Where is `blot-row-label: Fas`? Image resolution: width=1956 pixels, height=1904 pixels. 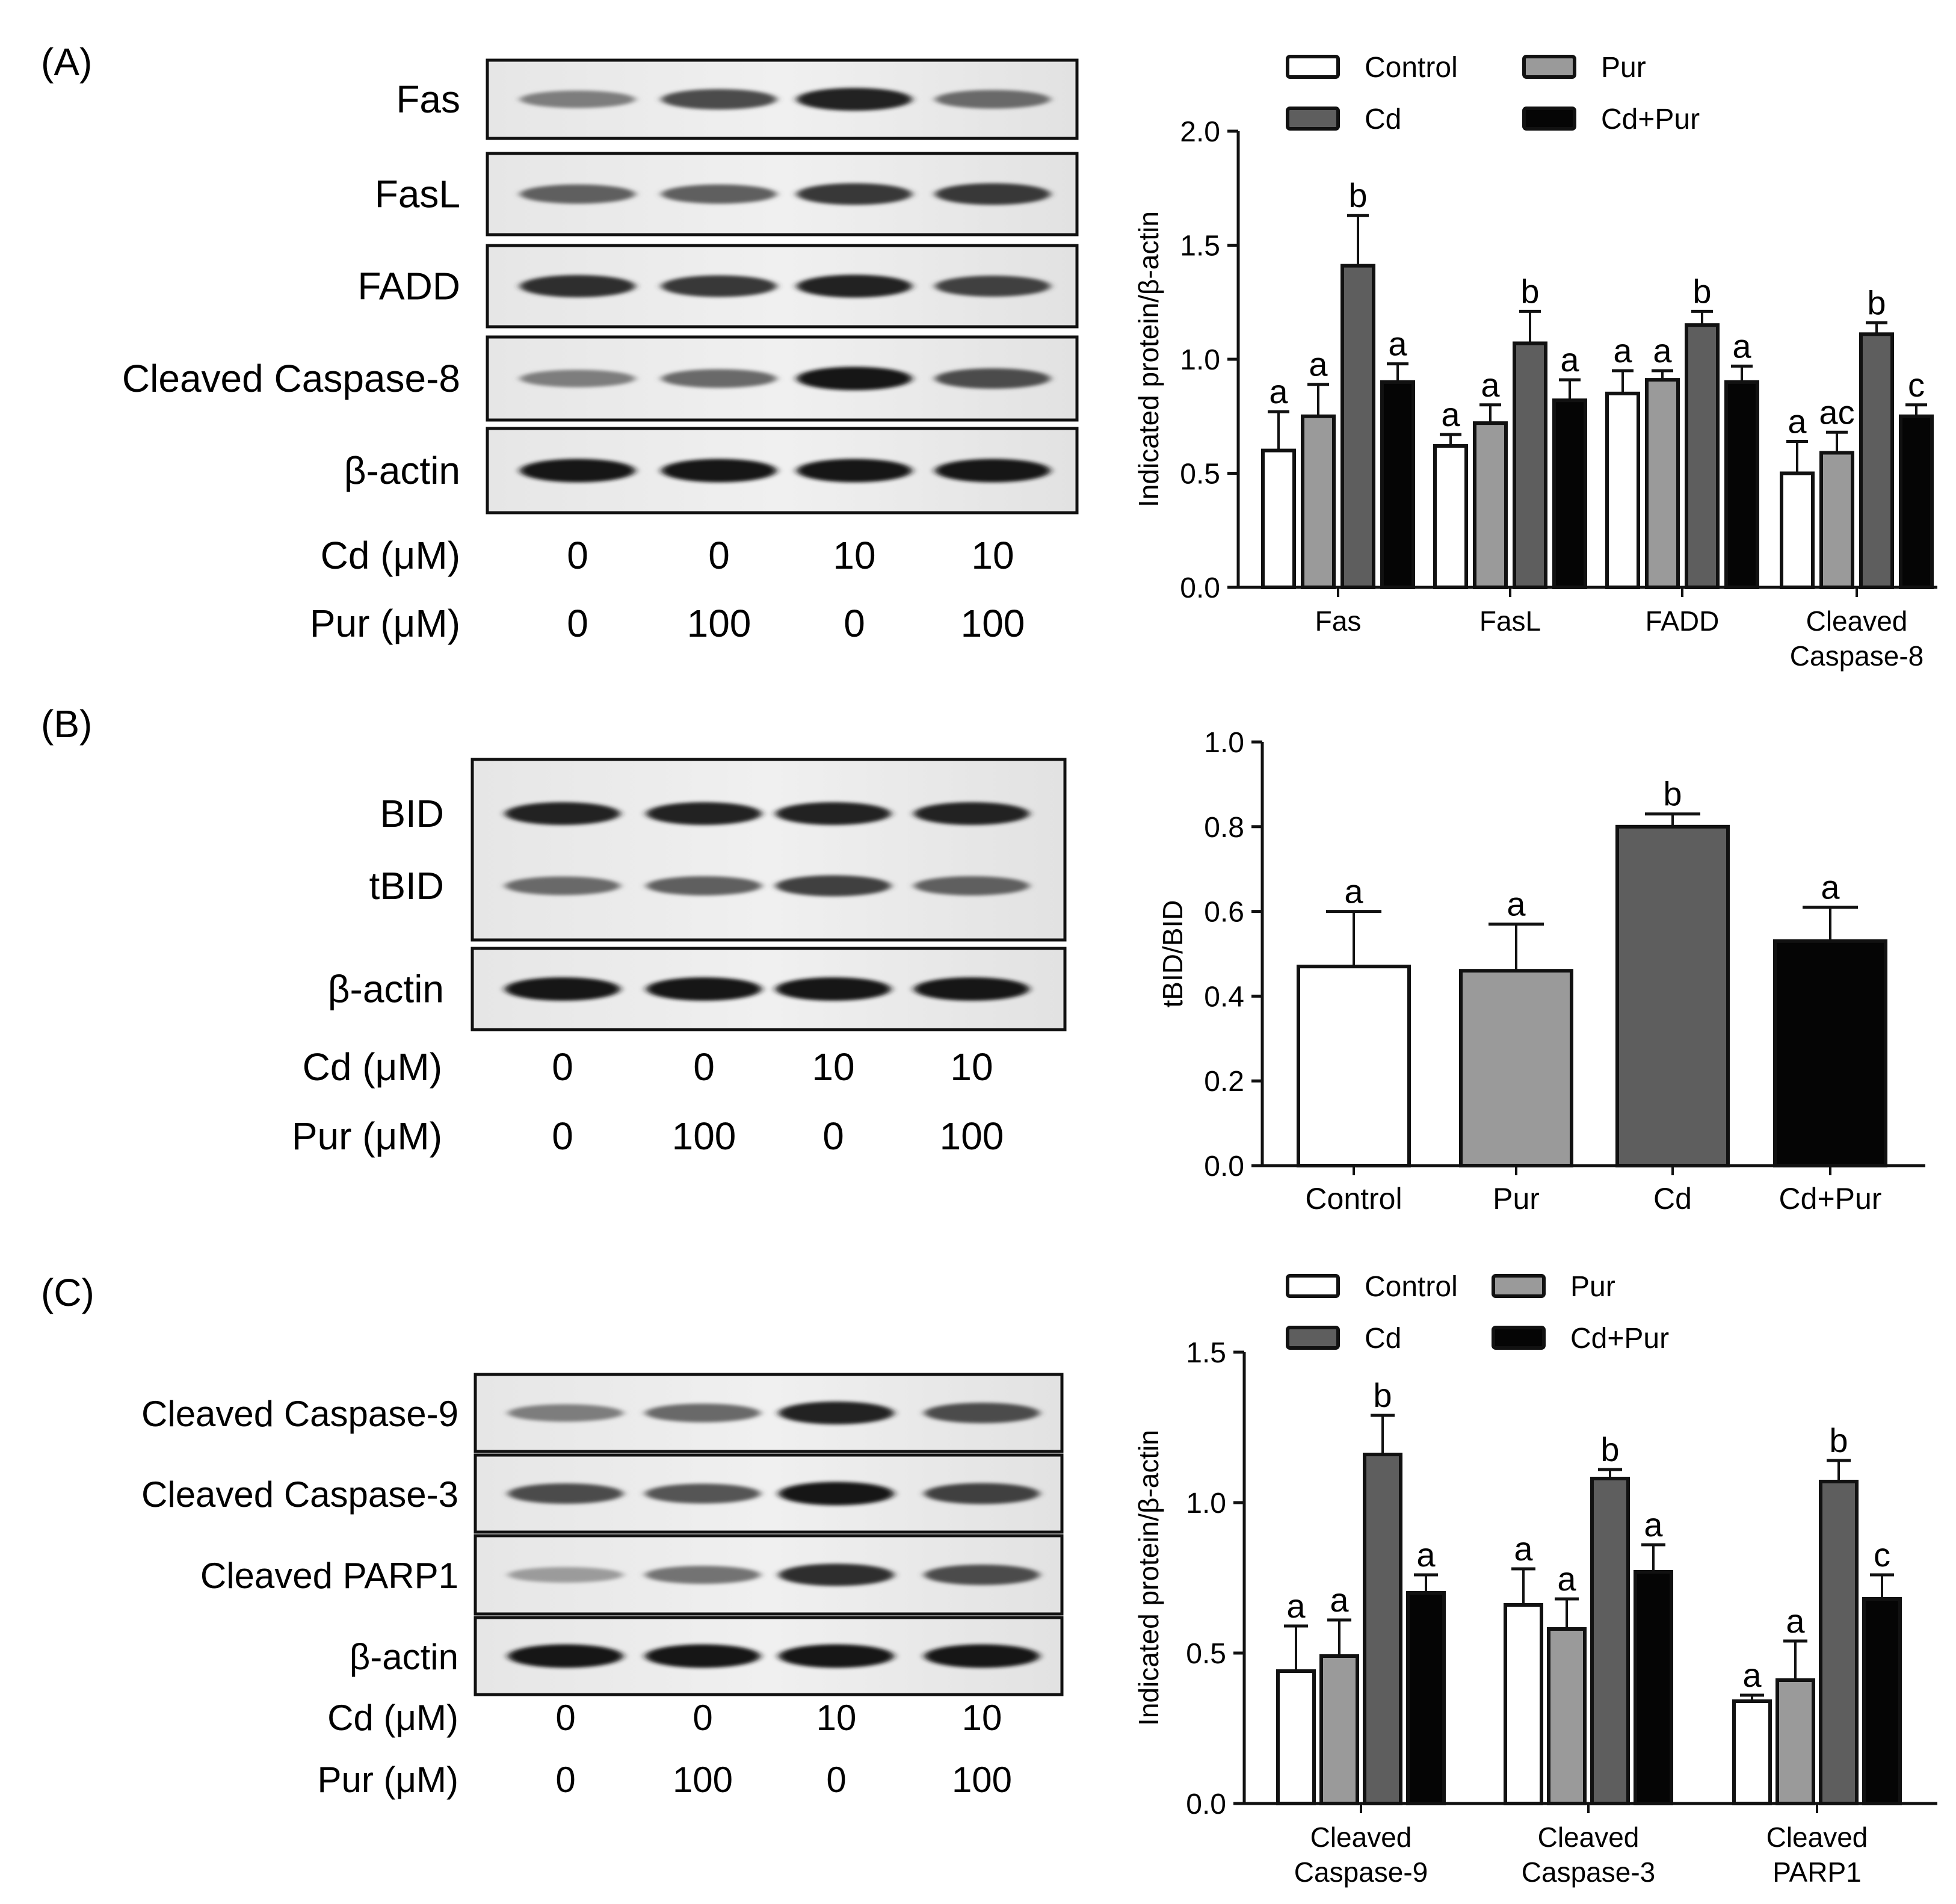 blot-row-label: Fas is located at coordinates (428, 99).